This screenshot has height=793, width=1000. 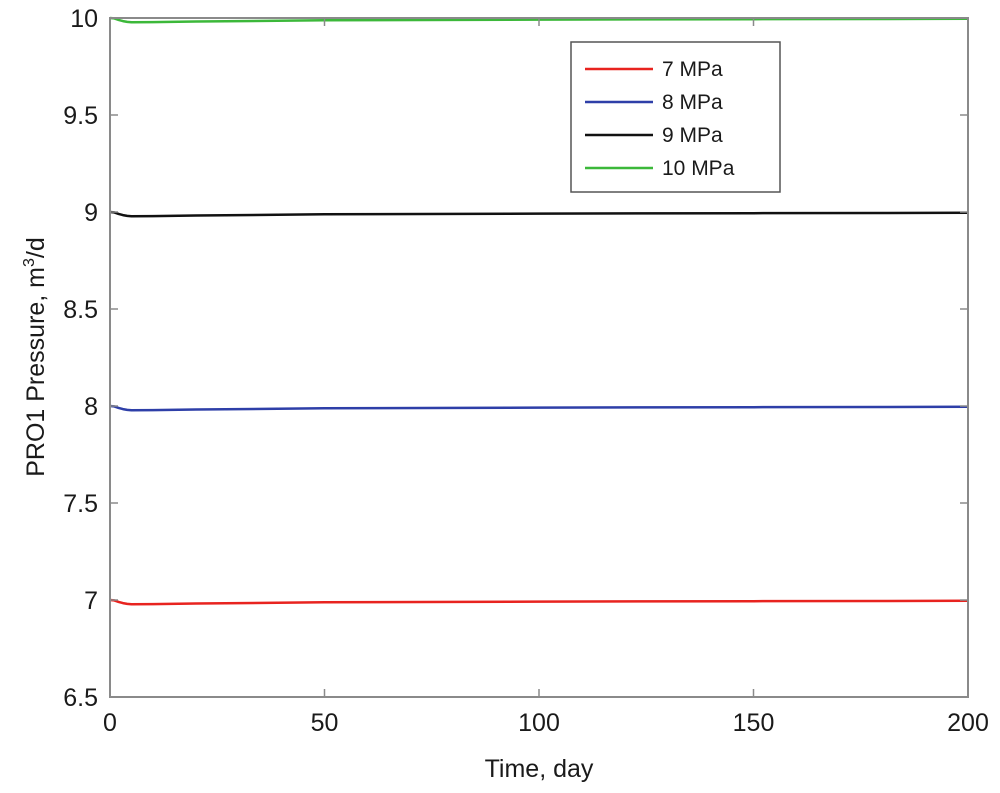 I want to click on y-tick-label: 9.5, so click(x=80, y=116).